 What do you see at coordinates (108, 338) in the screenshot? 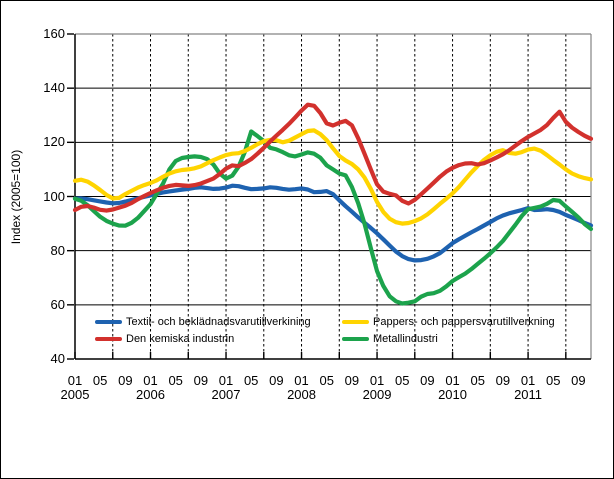
I see `kemiska-line-swatch` at bounding box center [108, 338].